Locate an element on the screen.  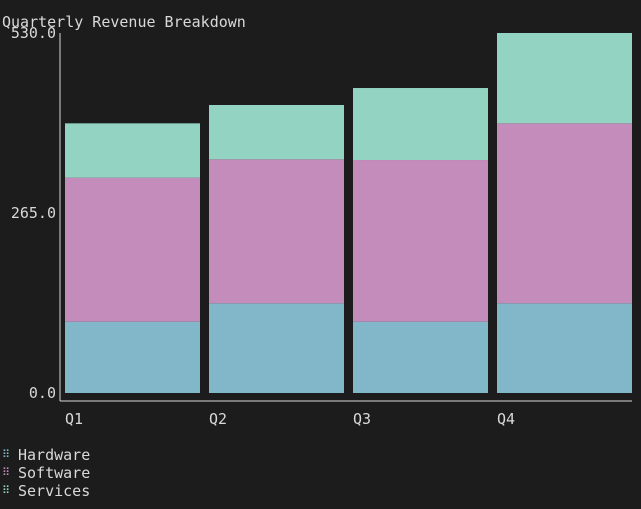
bar-segment-hardware-q1 is located at coordinates (132, 357).